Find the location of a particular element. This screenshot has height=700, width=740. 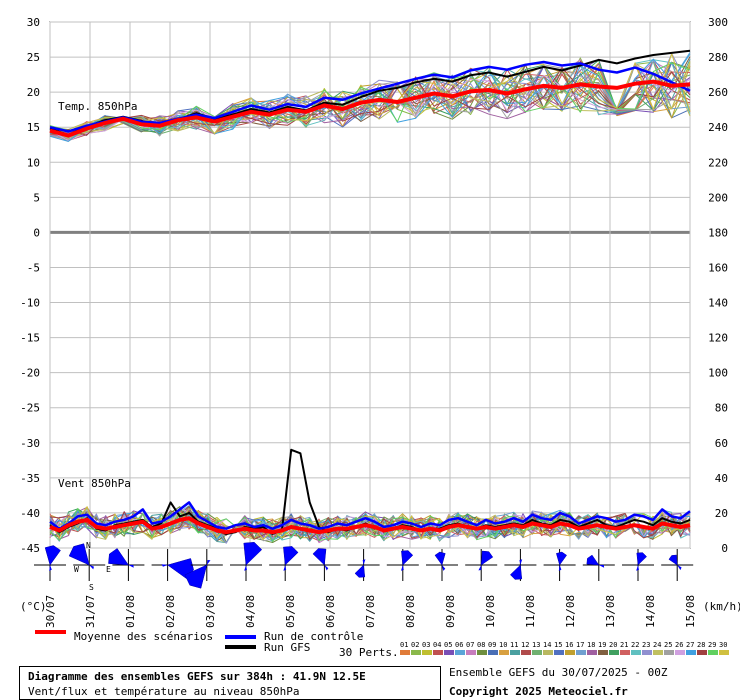

pert-number: 16 is located at coordinates (569, 645).